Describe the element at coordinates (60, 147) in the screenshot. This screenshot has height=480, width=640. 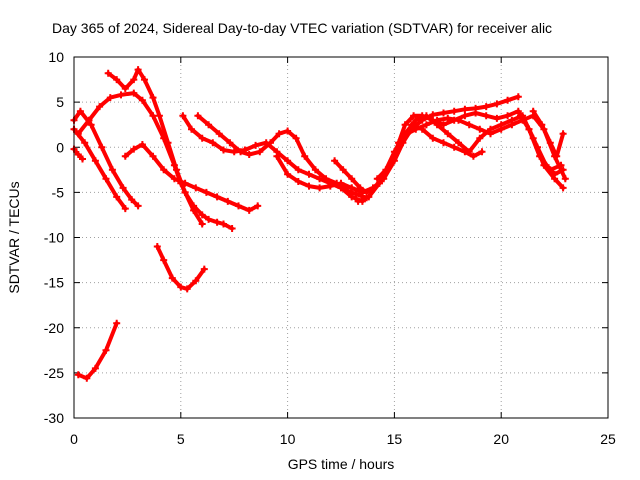
I see `y-tick-label: 0` at that location.